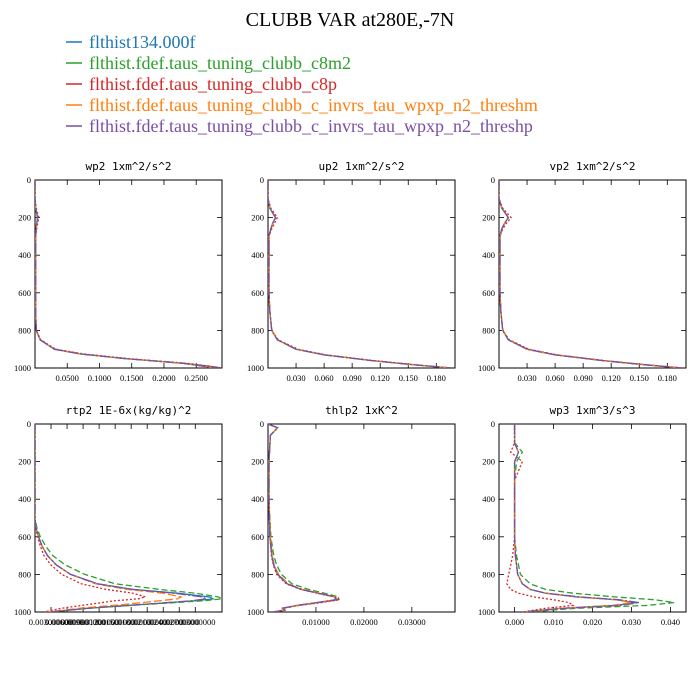  I want to click on x-tick-label: 0.01500000, so click(115, 622).